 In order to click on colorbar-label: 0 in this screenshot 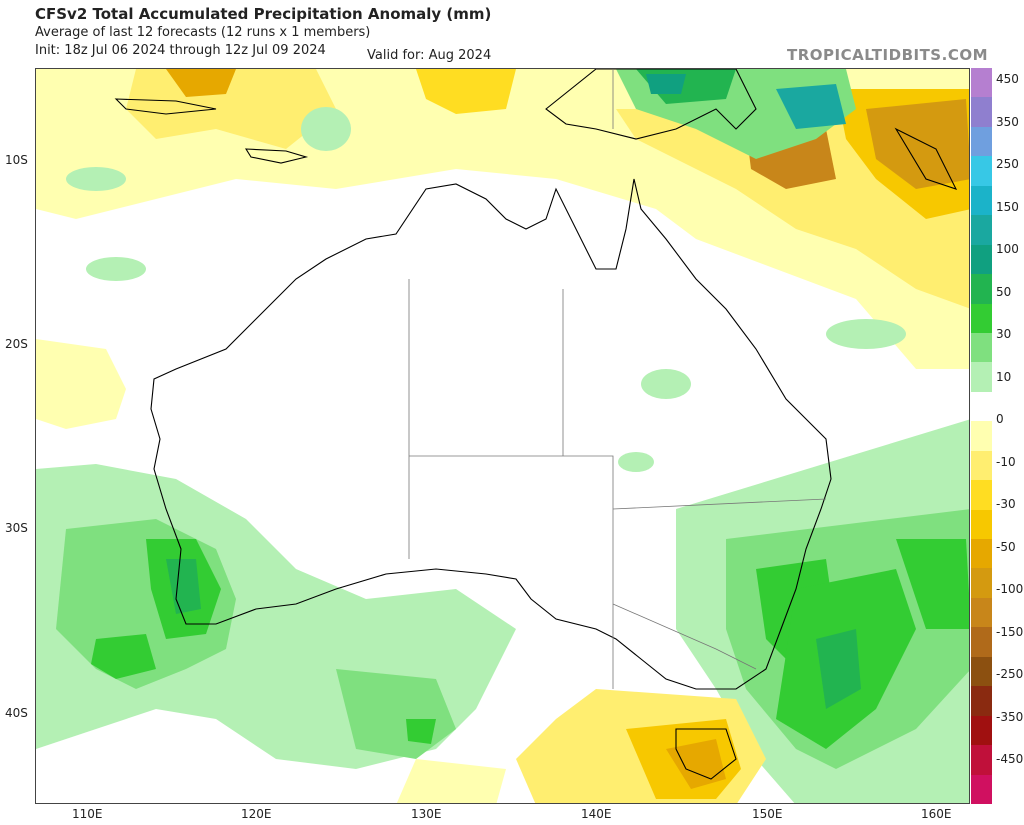, I will do `click(1000, 419)`.